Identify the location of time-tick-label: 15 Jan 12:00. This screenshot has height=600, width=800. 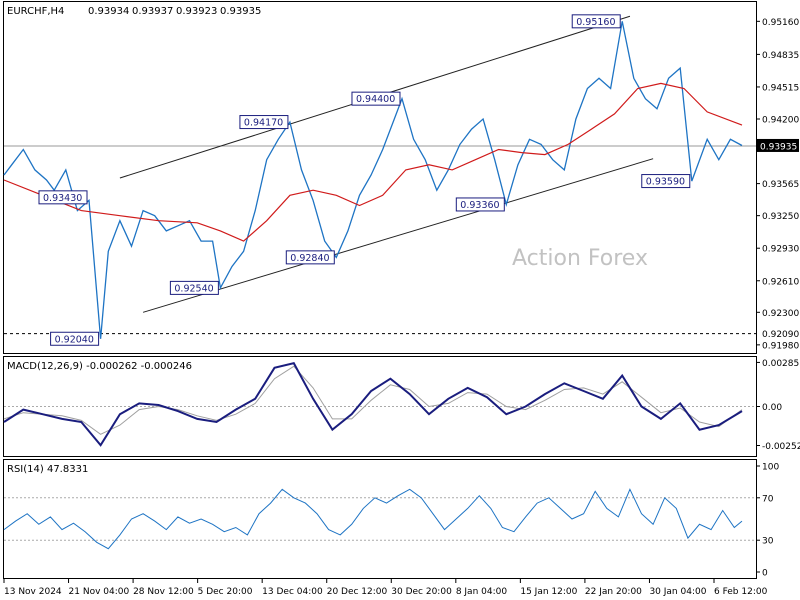
(548, 592).